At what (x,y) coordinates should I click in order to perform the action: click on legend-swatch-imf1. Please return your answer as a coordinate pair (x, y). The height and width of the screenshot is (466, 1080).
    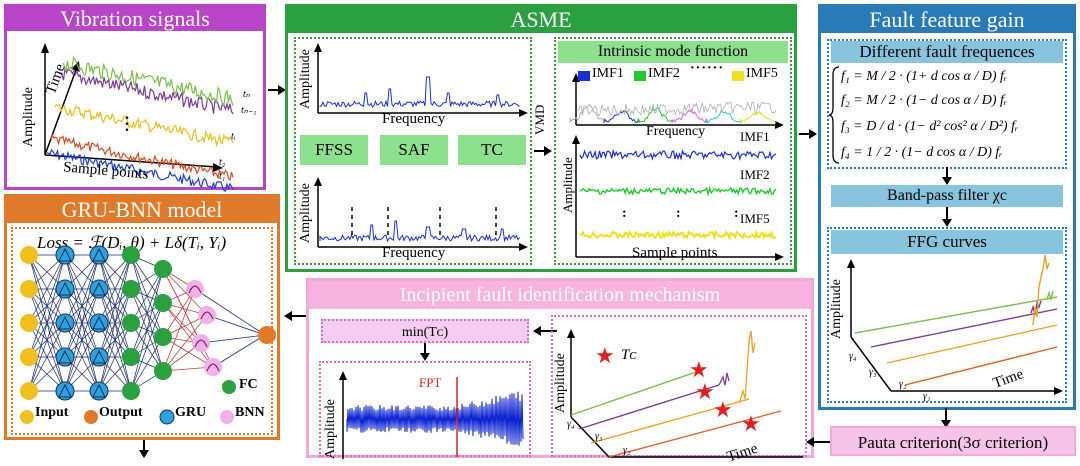
    Looking at the image, I should click on (584, 76).